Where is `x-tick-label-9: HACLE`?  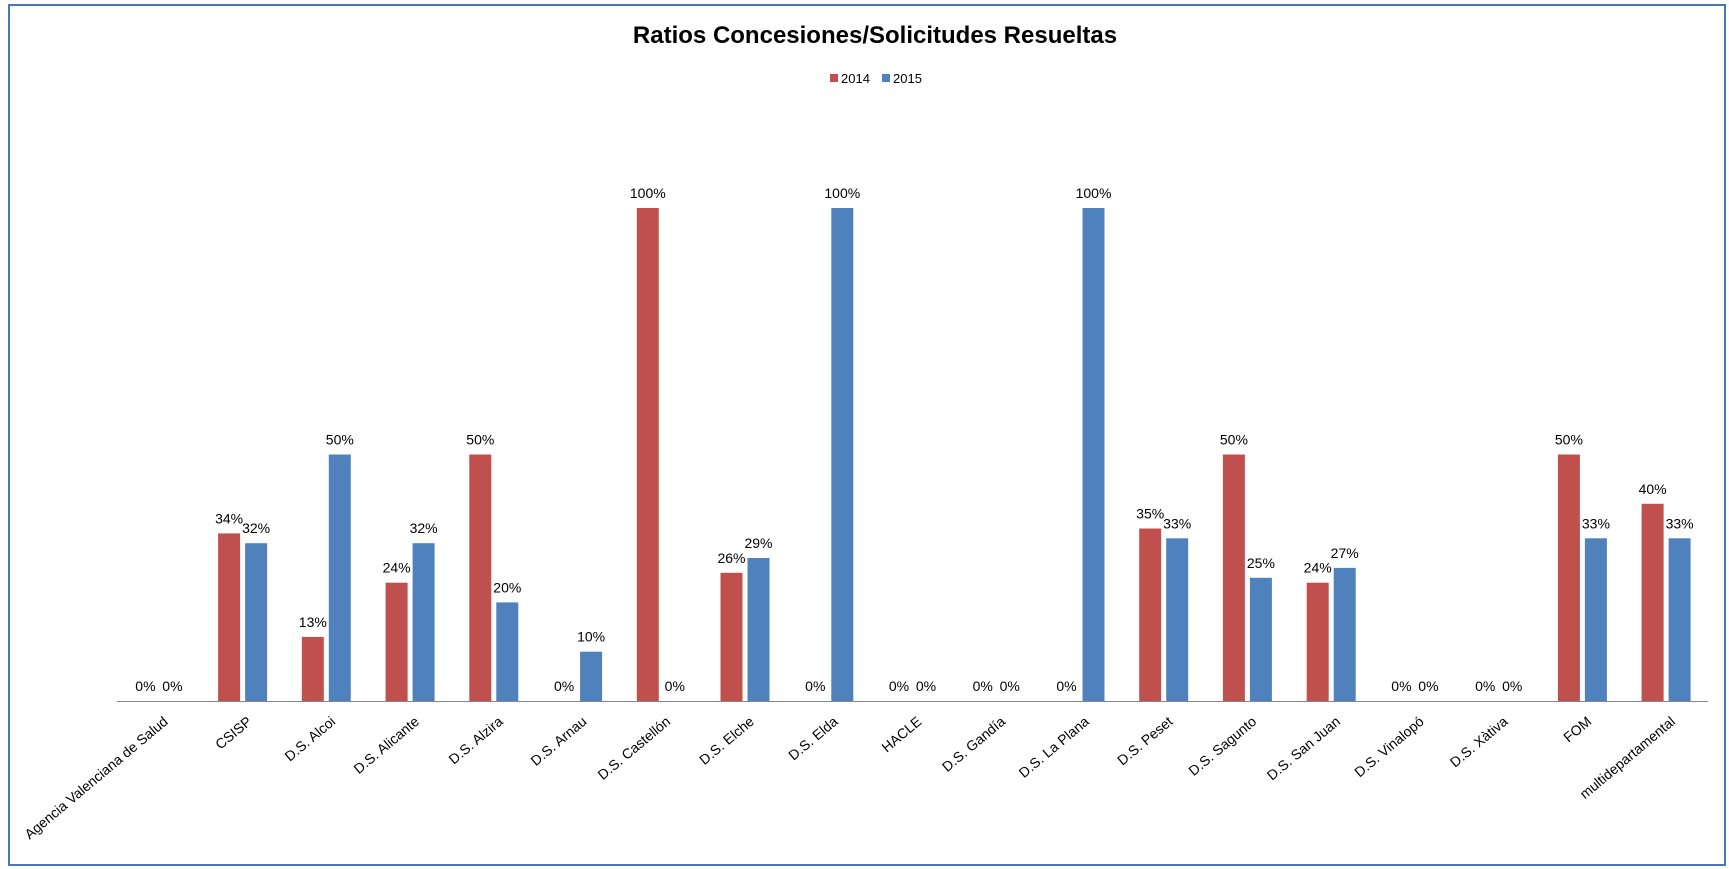 x-tick-label-9: HACLE is located at coordinates (901, 734).